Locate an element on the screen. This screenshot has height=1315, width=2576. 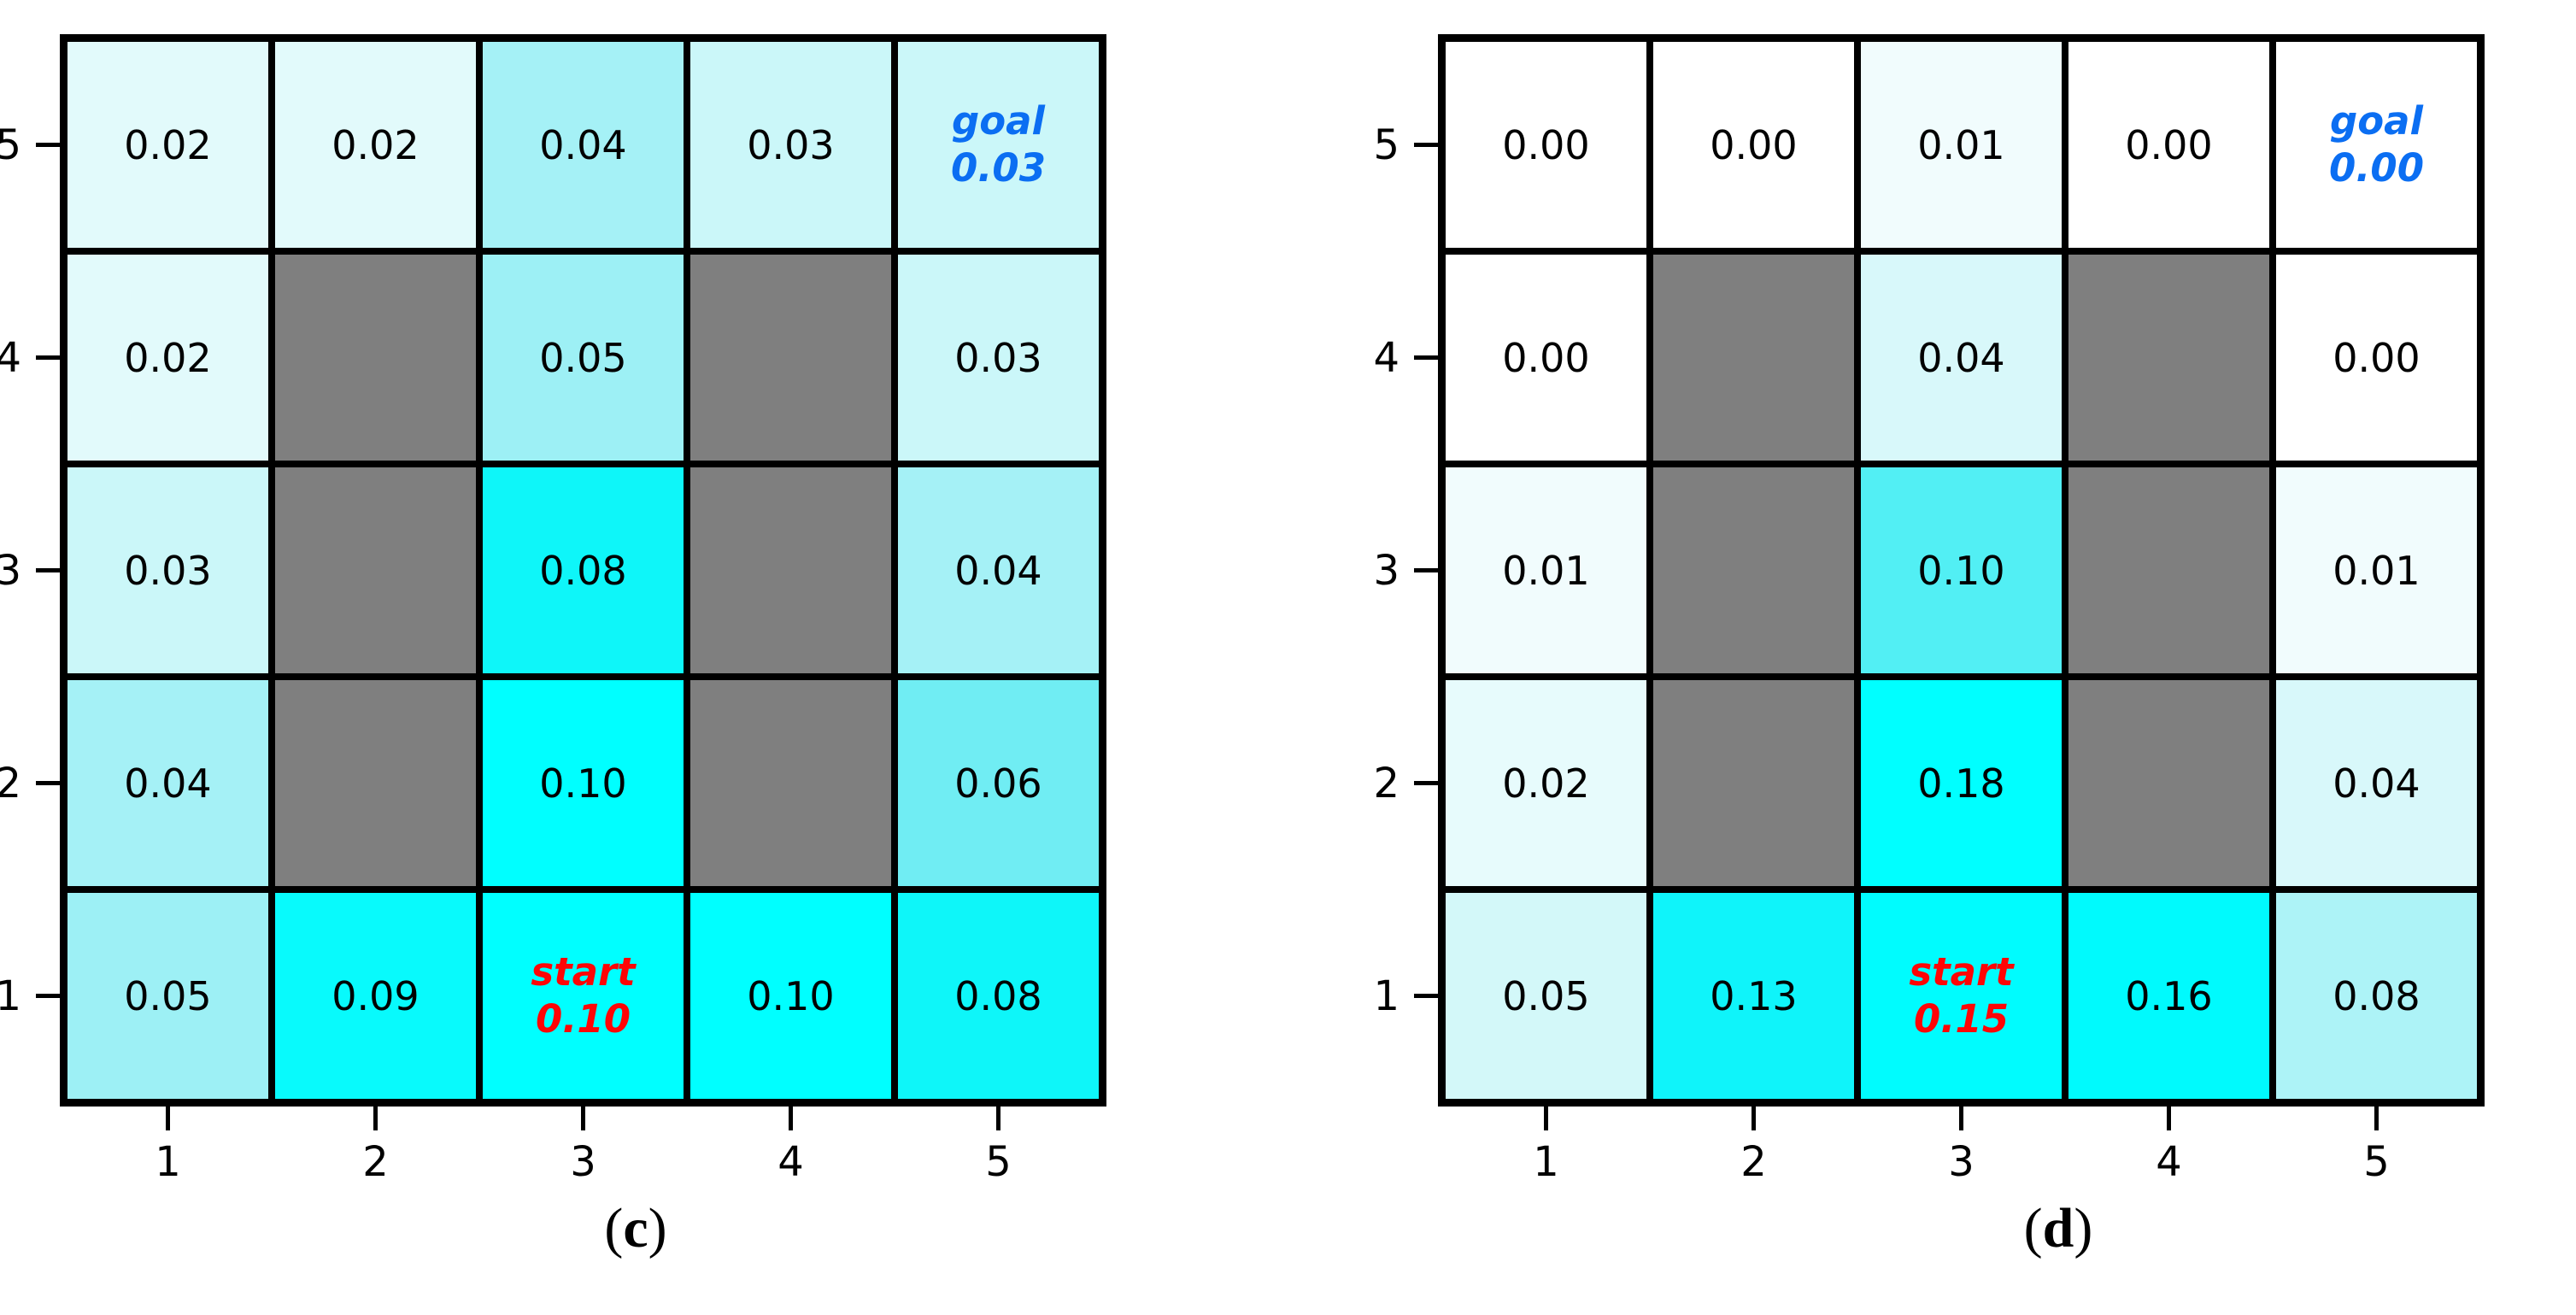
goal-value: 0.03 is located at coordinates (998, 167).